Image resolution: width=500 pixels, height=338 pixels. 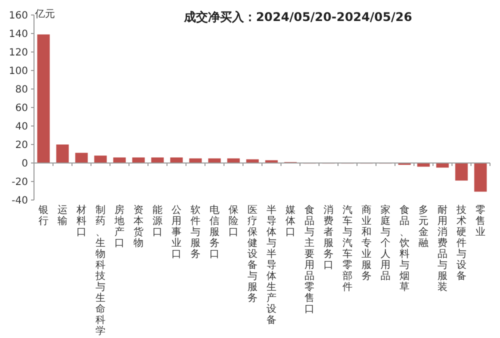 What do you see at coordinates (139, 226) in the screenshot?
I see `x-tick-label: 资本货物` at bounding box center [139, 226].